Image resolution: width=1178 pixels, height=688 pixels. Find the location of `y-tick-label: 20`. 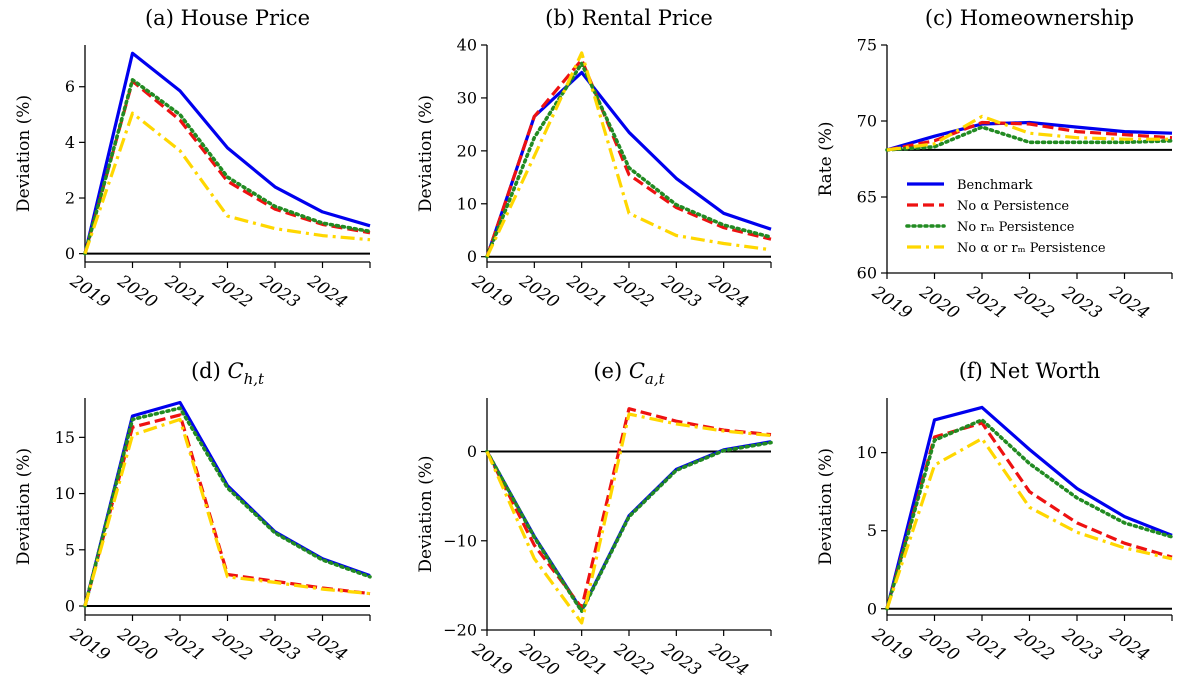

y-tick-label: 20 is located at coordinates (467, 150).